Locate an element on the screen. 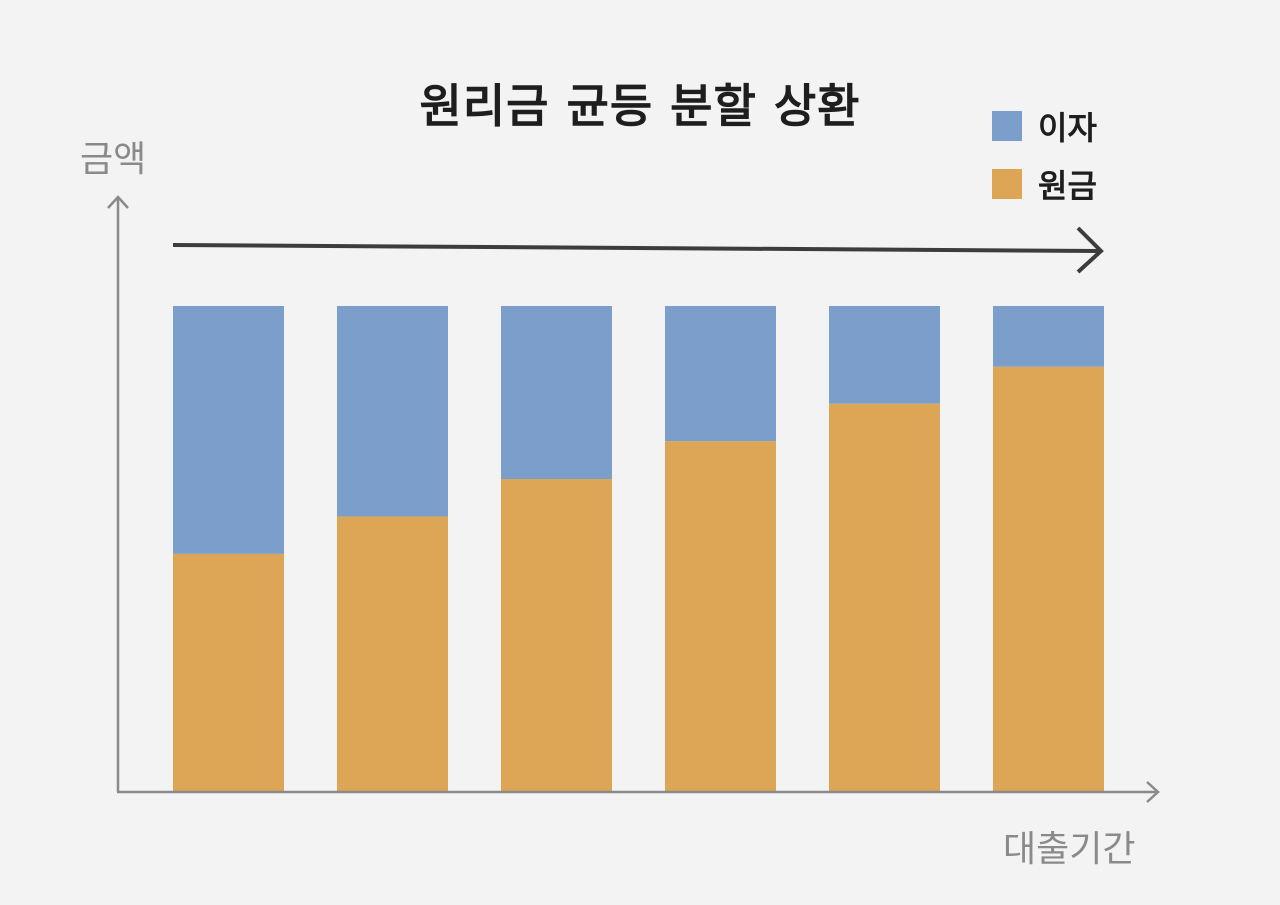 This screenshot has height=905, width=1280. legend-label-principal: 원금 is located at coordinates (1067, 186).